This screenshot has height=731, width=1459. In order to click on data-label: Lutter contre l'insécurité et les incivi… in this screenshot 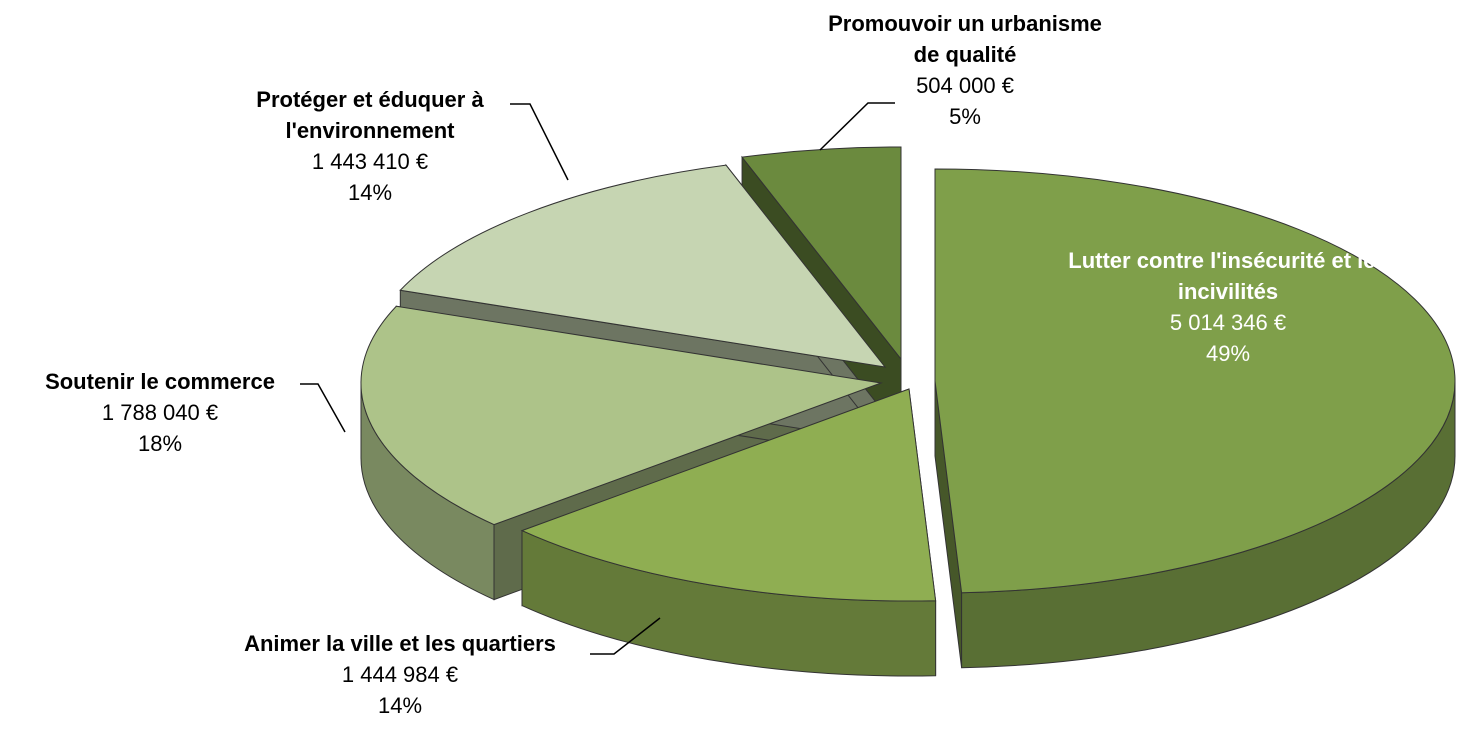, I will do `click(1228, 307)`.